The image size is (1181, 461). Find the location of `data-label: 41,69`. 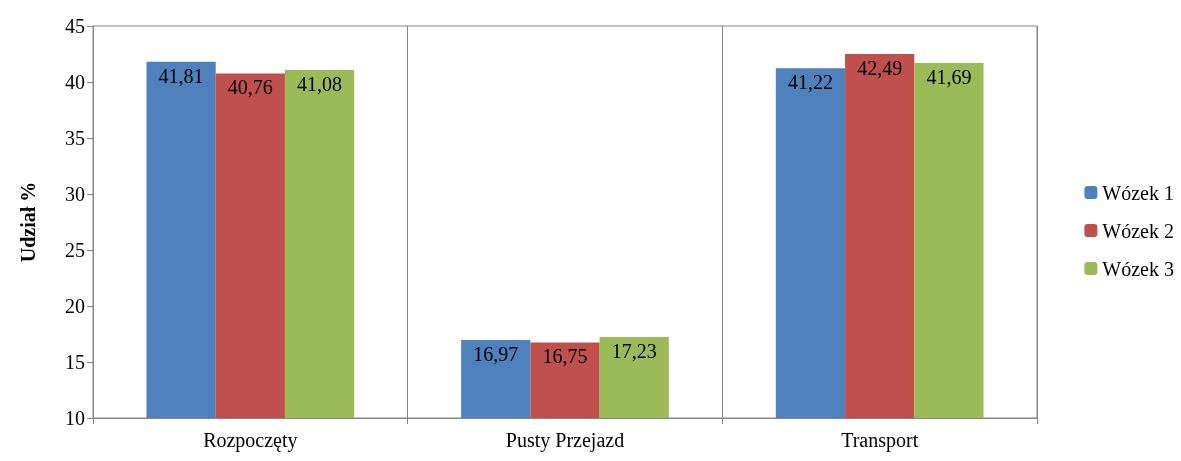

data-label: 41,69 is located at coordinates (949, 77).